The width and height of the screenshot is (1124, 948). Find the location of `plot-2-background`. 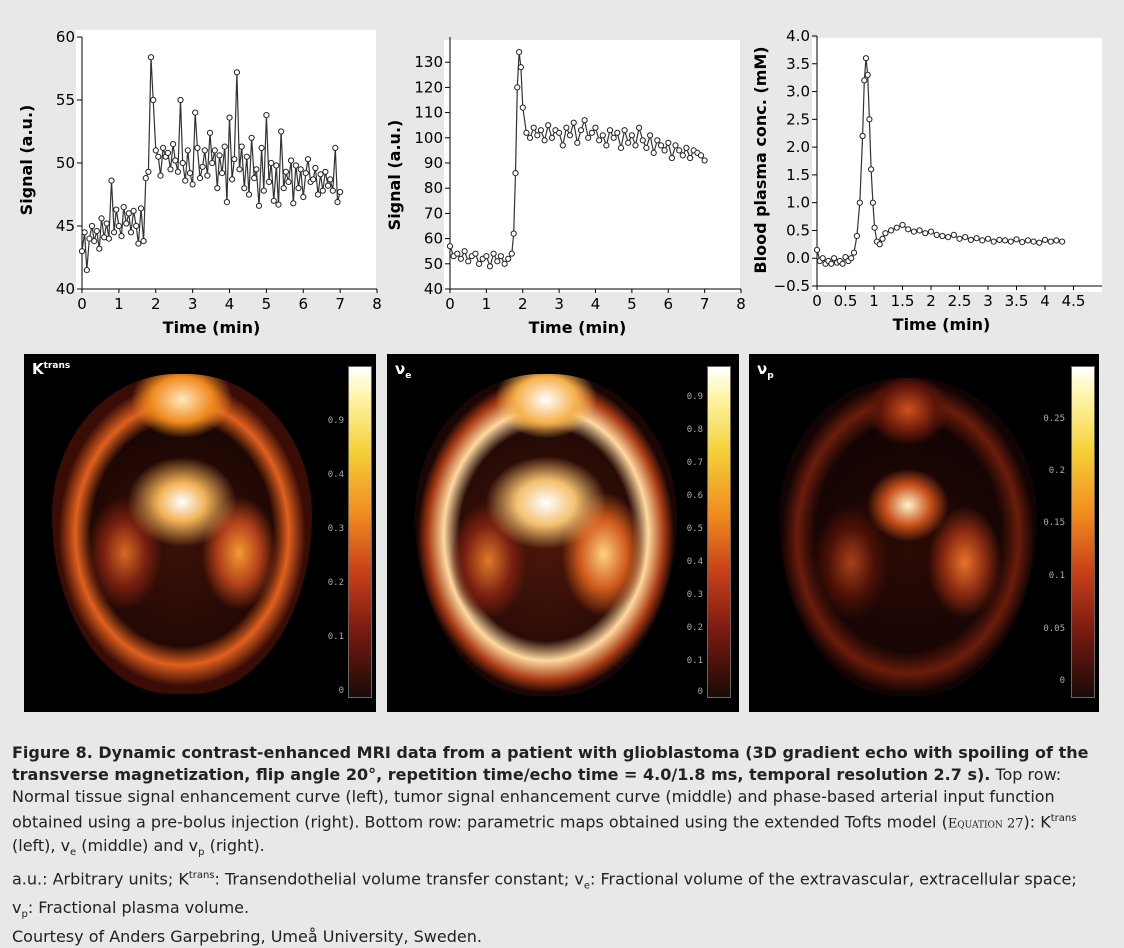

plot-2-background is located at coordinates (592, 166).